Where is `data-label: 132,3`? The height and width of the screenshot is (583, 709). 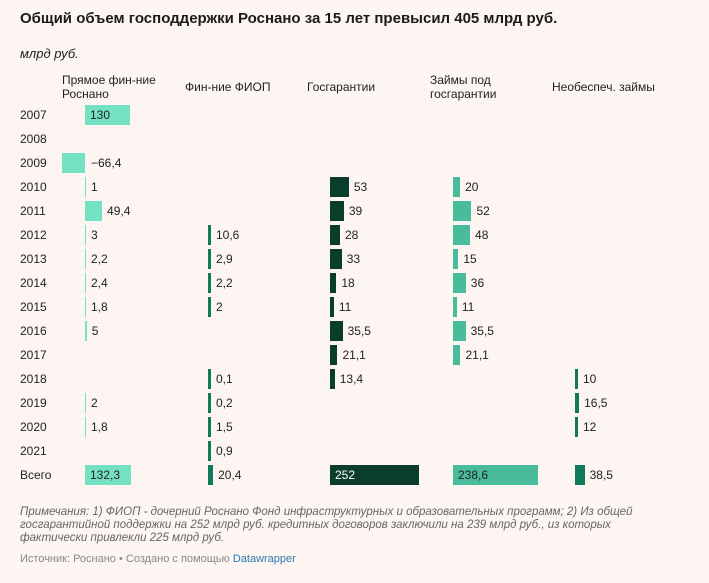
data-label: 132,3 is located at coordinates (105, 475).